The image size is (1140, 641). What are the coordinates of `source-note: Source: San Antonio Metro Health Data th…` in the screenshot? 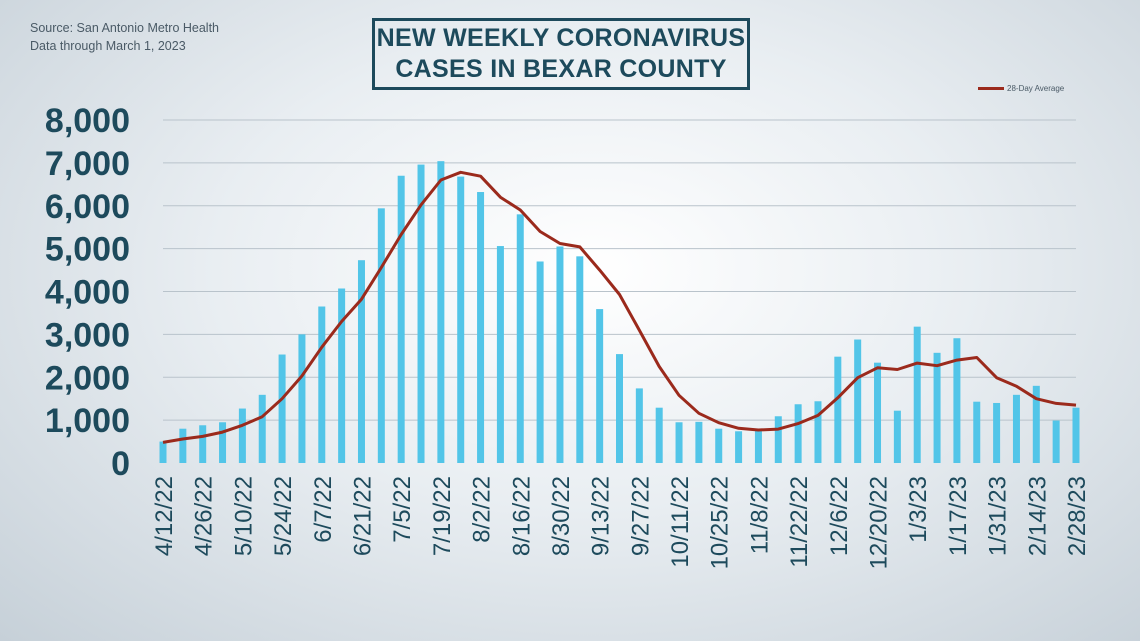 It's located at (124, 37).